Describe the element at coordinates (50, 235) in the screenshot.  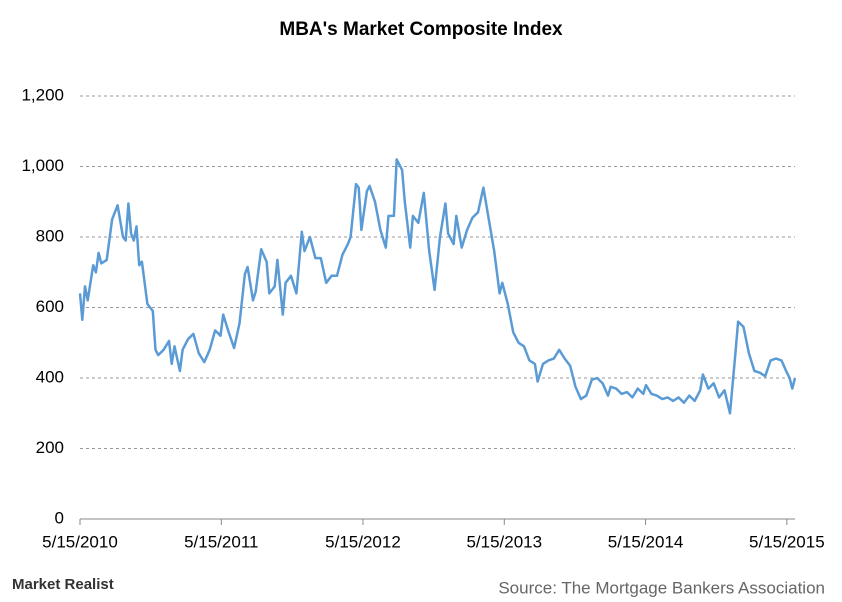
I see `y-tick-label: 800` at that location.